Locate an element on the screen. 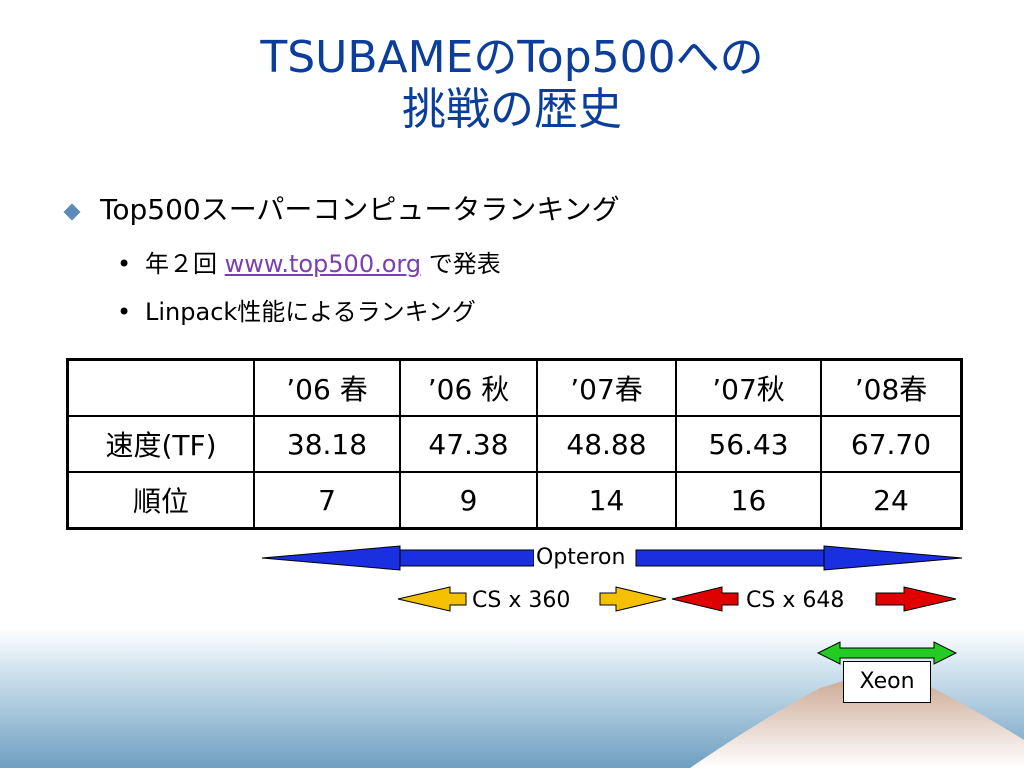 The height and width of the screenshot is (768, 1024). cs360-arrow-left is located at coordinates (432, 599).